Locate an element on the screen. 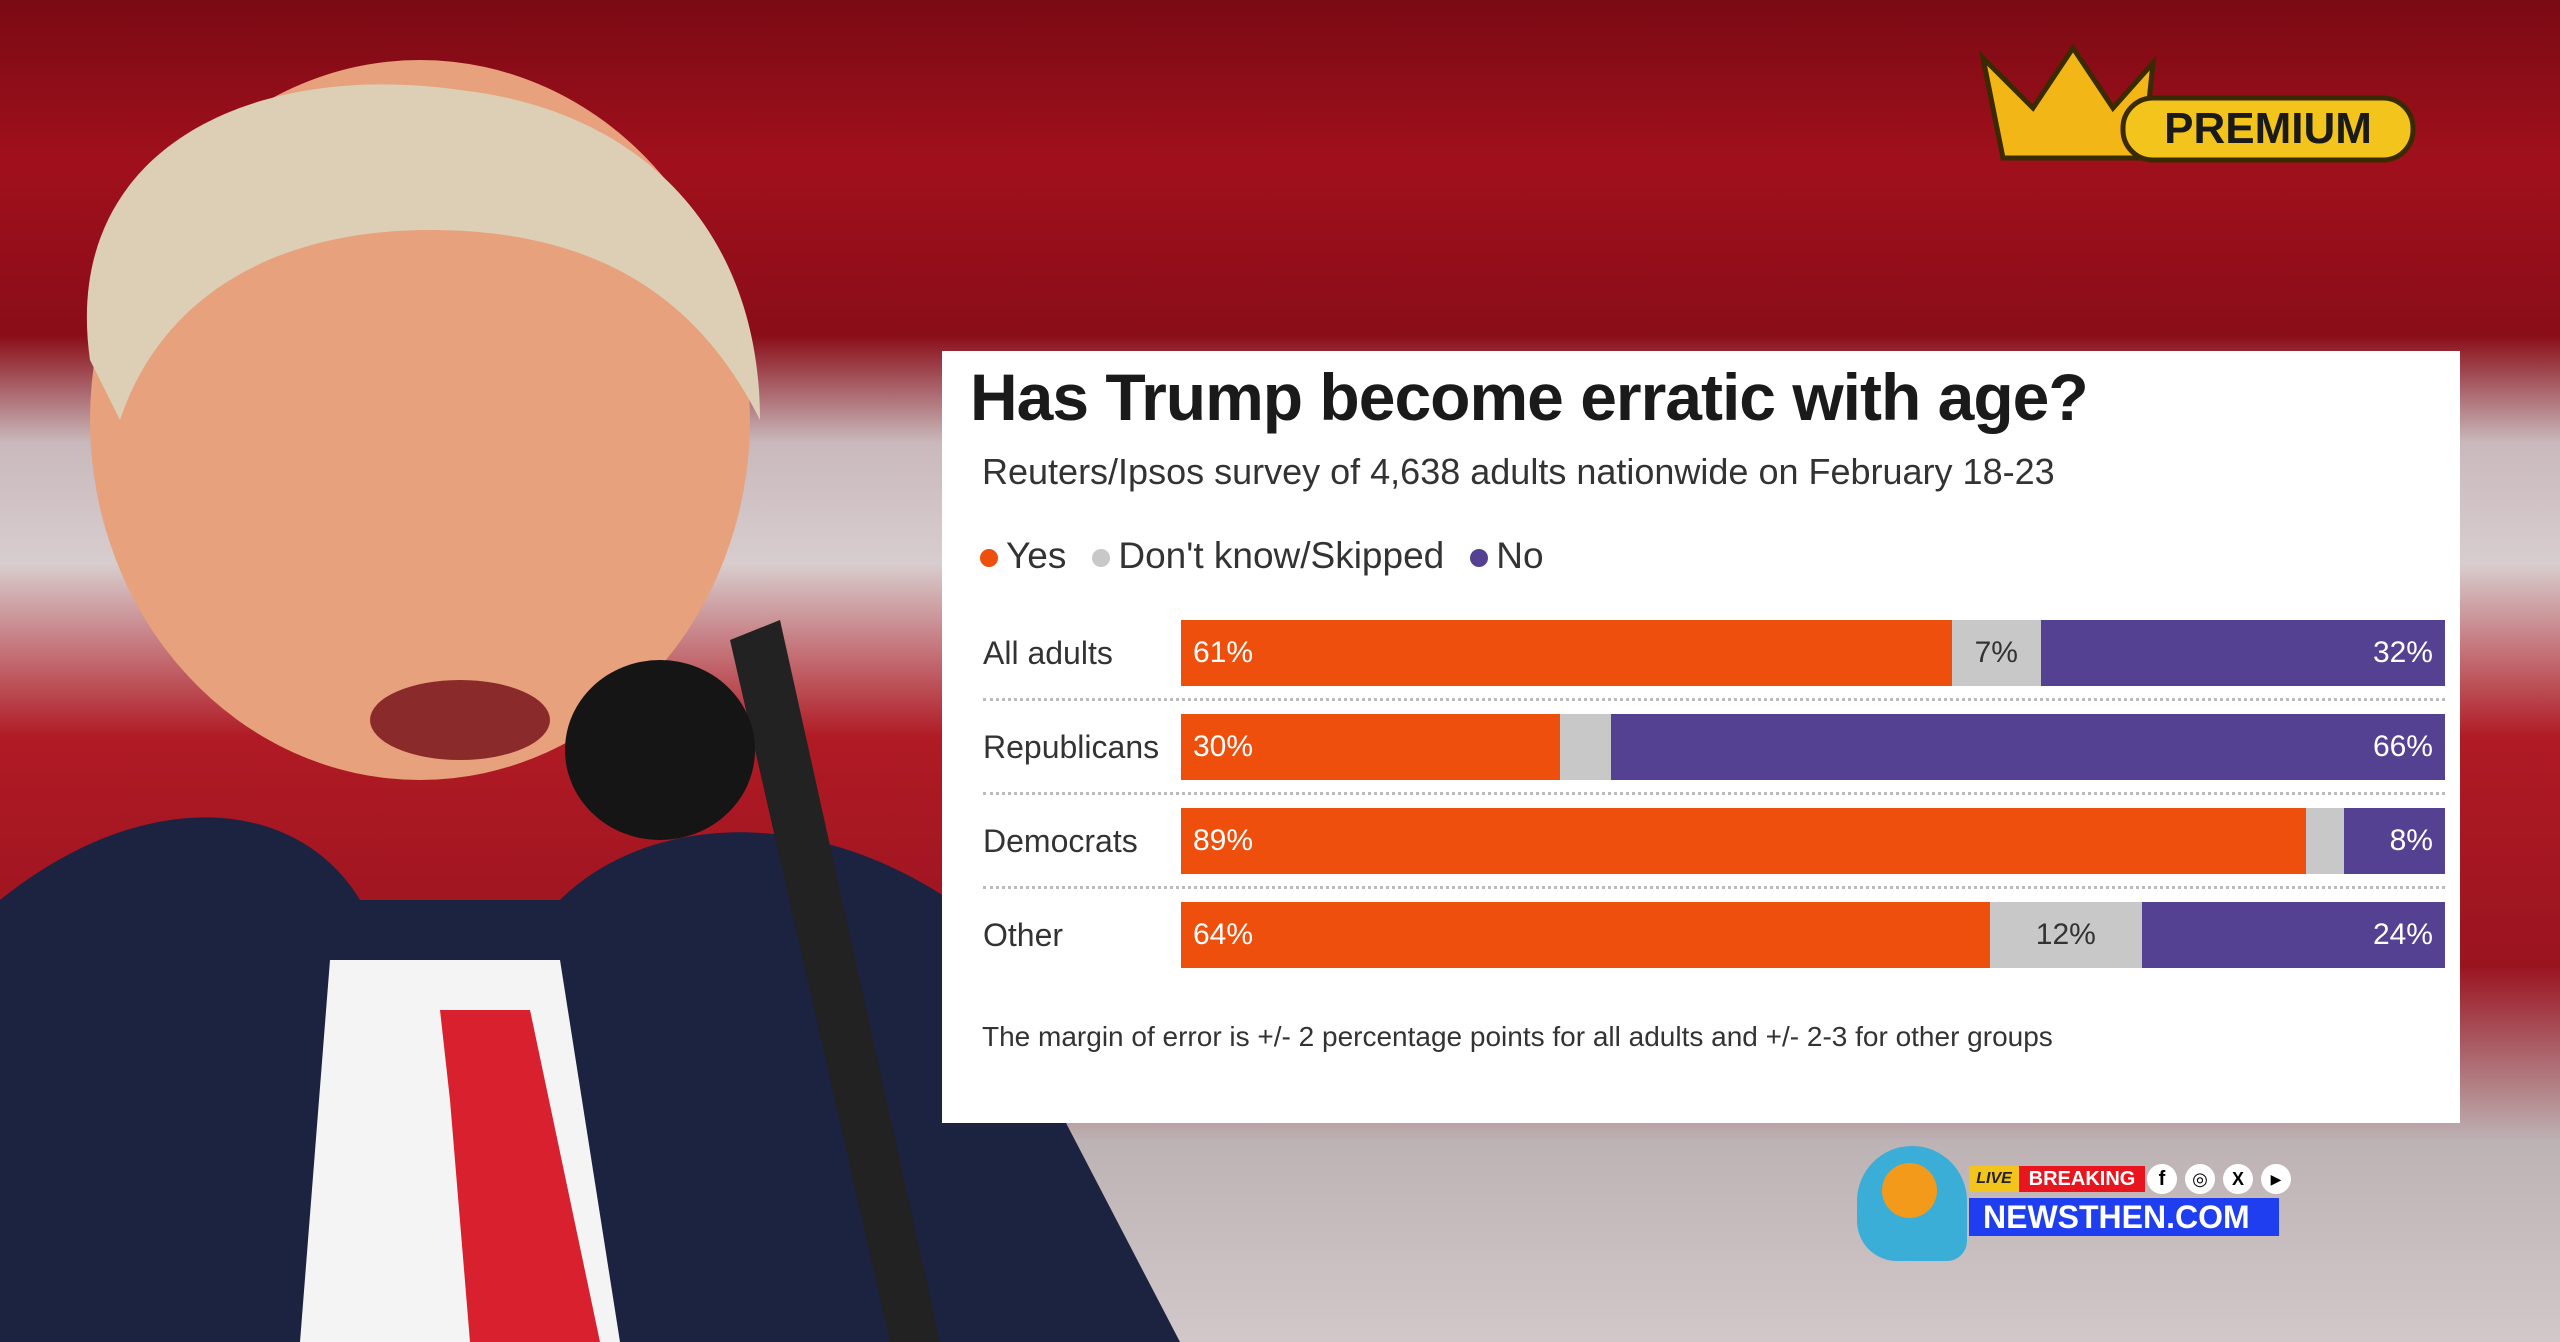 The height and width of the screenshot is (1342, 2560). bar-segment-yes: 89% is located at coordinates (1743, 841).